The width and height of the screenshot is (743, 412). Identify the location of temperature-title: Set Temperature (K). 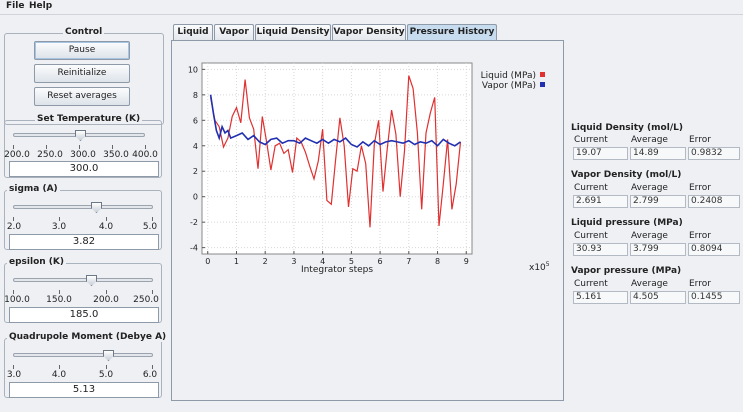
(89, 119).